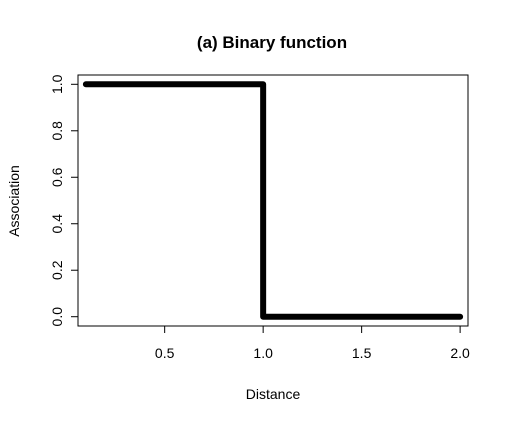  Describe the element at coordinates (272, 42) in the screenshot. I see `chart-title: (a) Binary function` at that location.